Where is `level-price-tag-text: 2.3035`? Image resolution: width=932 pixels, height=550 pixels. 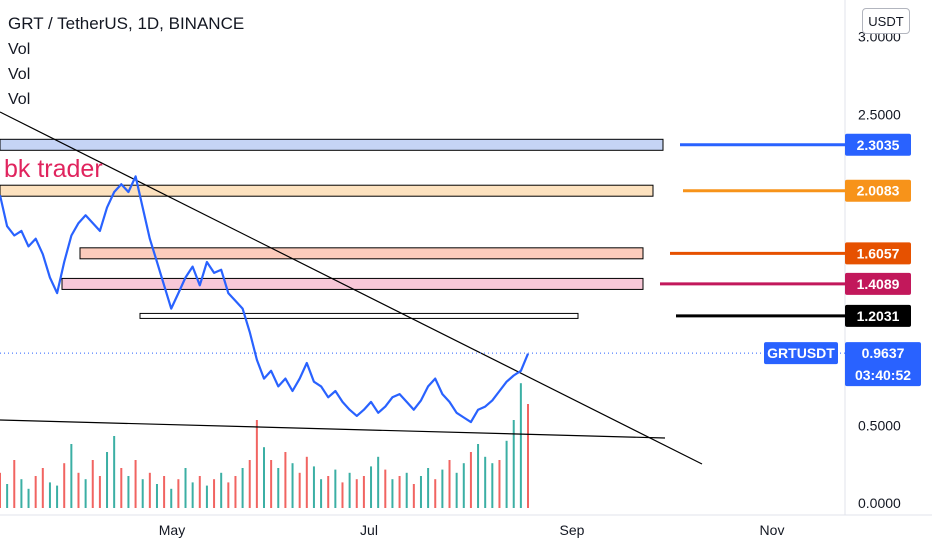 level-price-tag-text: 2.3035 is located at coordinates (878, 145).